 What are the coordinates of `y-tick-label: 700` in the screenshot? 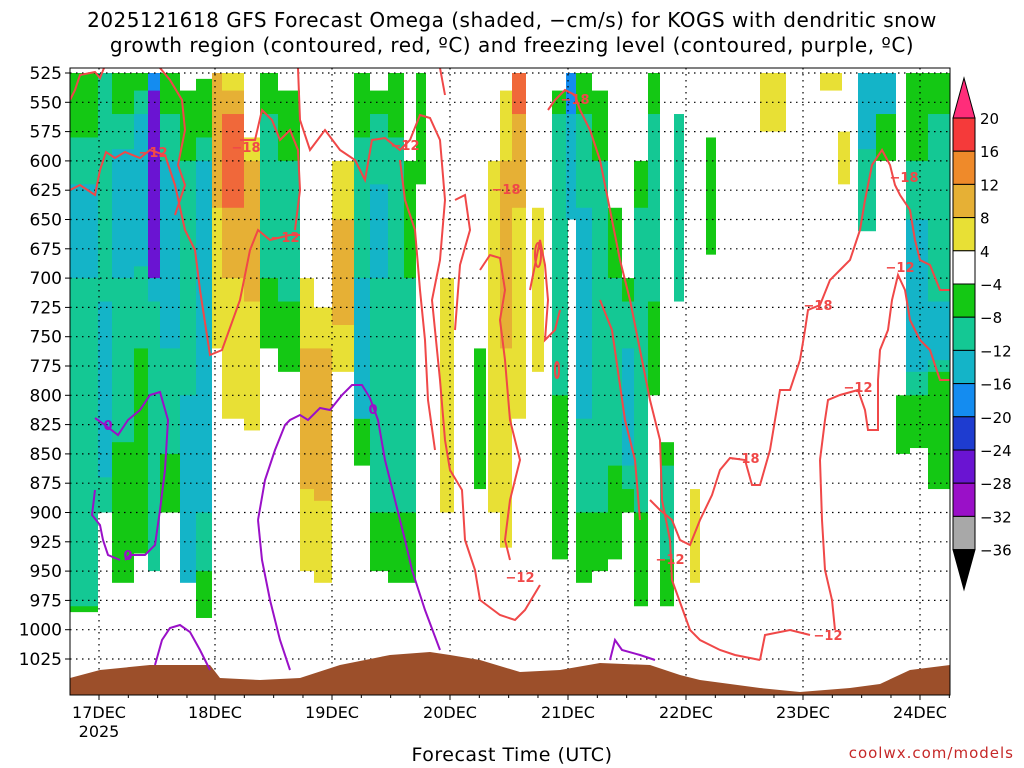 It's located at (46, 279).